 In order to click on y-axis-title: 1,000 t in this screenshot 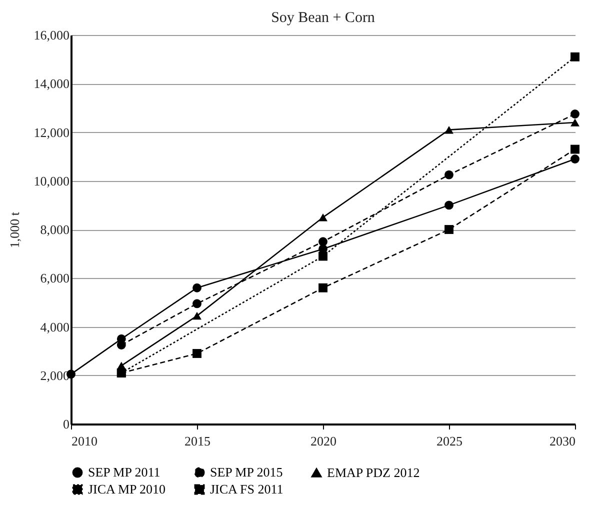, I will do `click(14, 230)`.